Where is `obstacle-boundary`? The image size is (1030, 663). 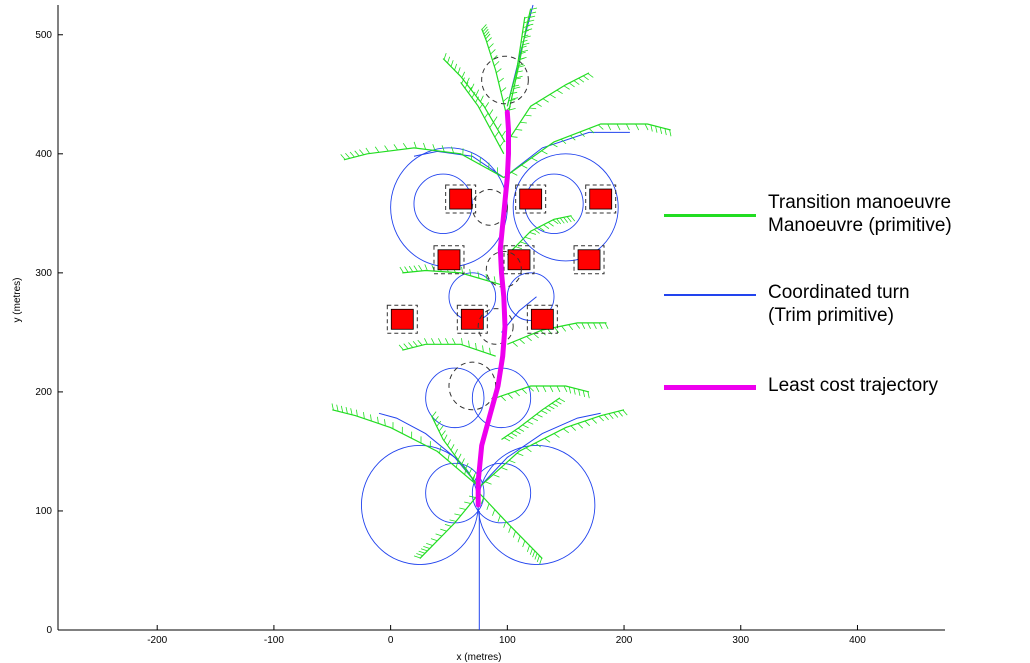 obstacle-boundary is located at coordinates (449, 260).